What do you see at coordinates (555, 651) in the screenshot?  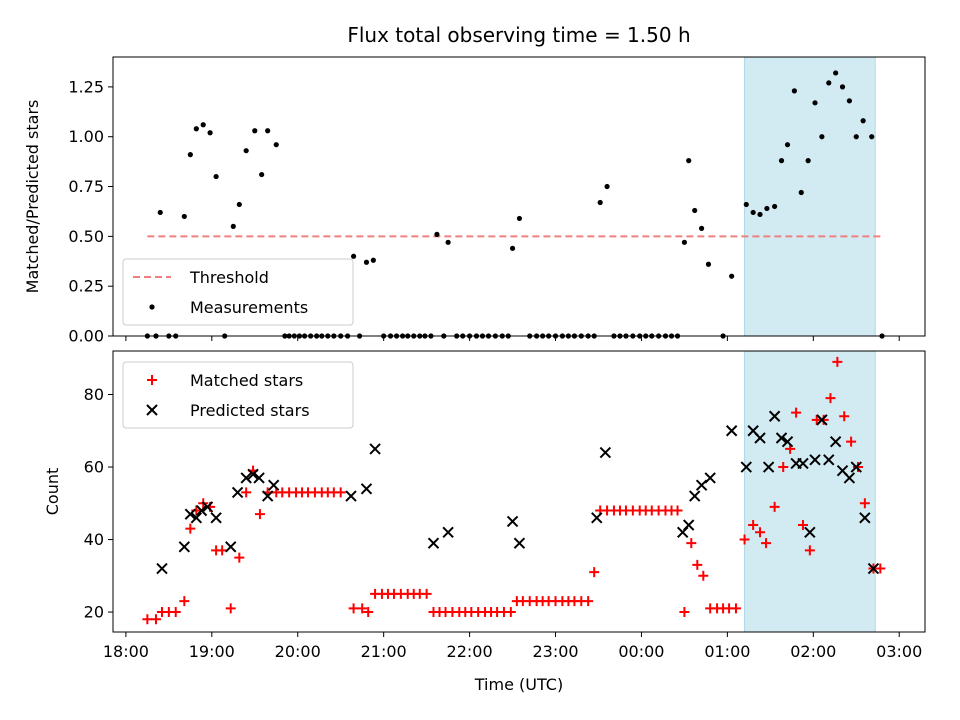 I see `x-tick-label: 23:00` at bounding box center [555, 651].